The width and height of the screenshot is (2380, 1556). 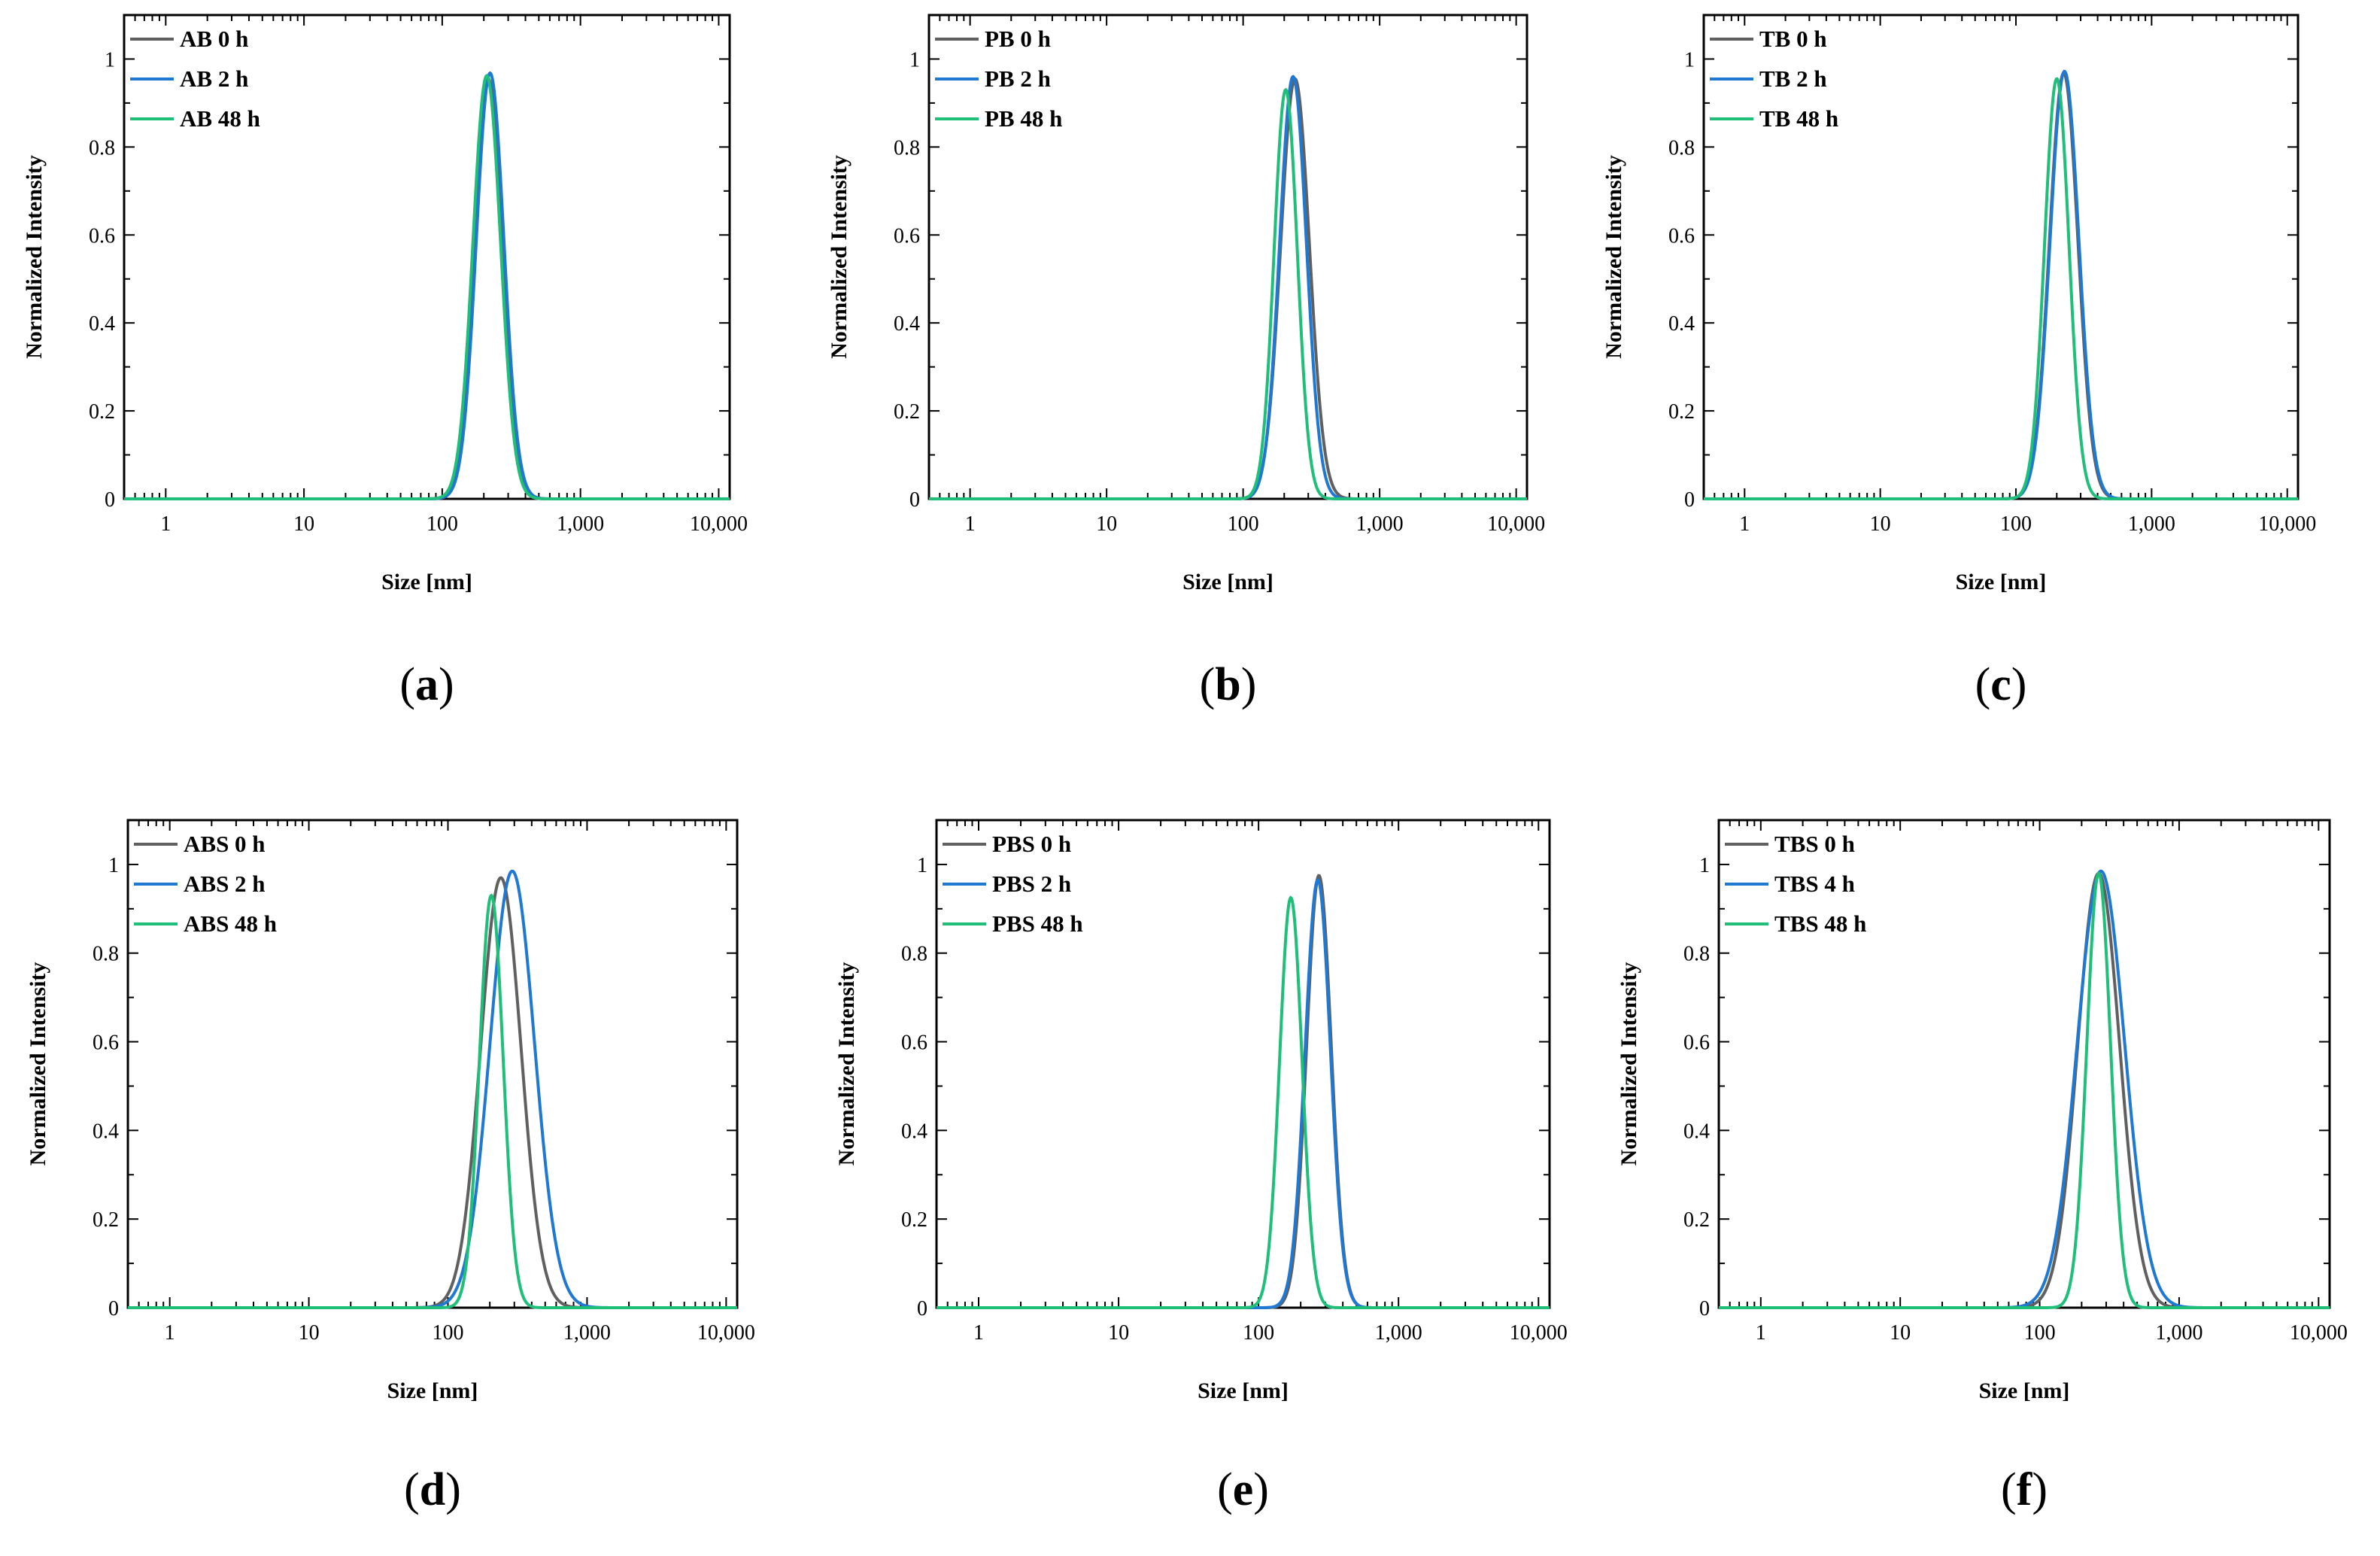 I want to click on panel-caption: (e), so click(x=1243, y=1489).